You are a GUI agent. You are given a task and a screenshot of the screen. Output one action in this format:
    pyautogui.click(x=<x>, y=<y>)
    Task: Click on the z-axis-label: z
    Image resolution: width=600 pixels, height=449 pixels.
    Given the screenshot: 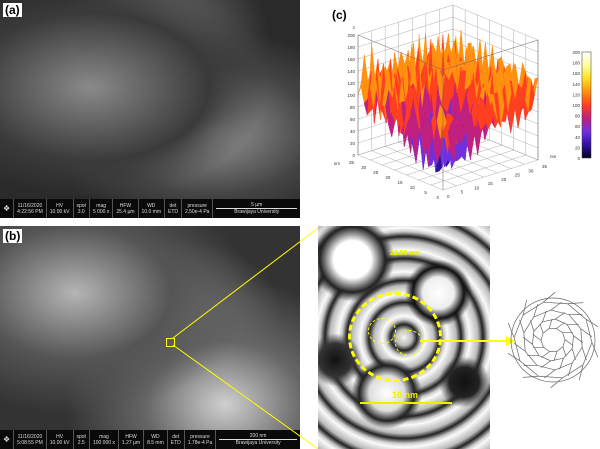 What is the action you would take?
    pyautogui.click(x=354, y=27)
    